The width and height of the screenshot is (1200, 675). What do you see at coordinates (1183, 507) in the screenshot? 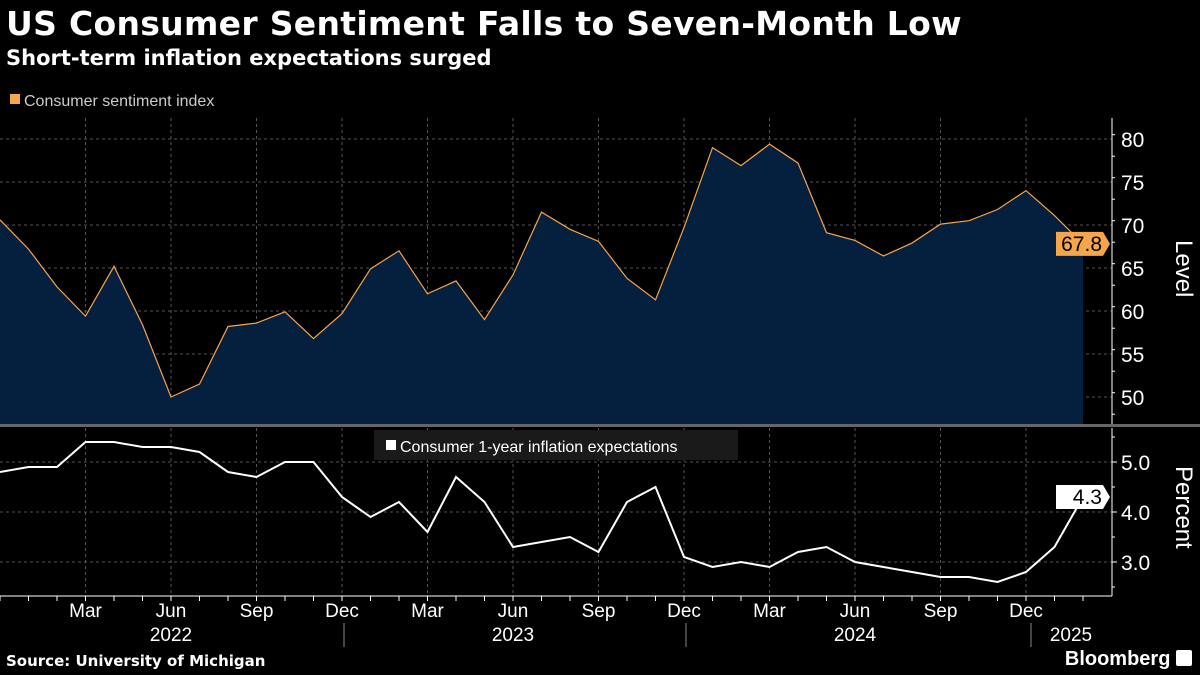
I see `y-axis-title-lower: Percent` at bounding box center [1183, 507].